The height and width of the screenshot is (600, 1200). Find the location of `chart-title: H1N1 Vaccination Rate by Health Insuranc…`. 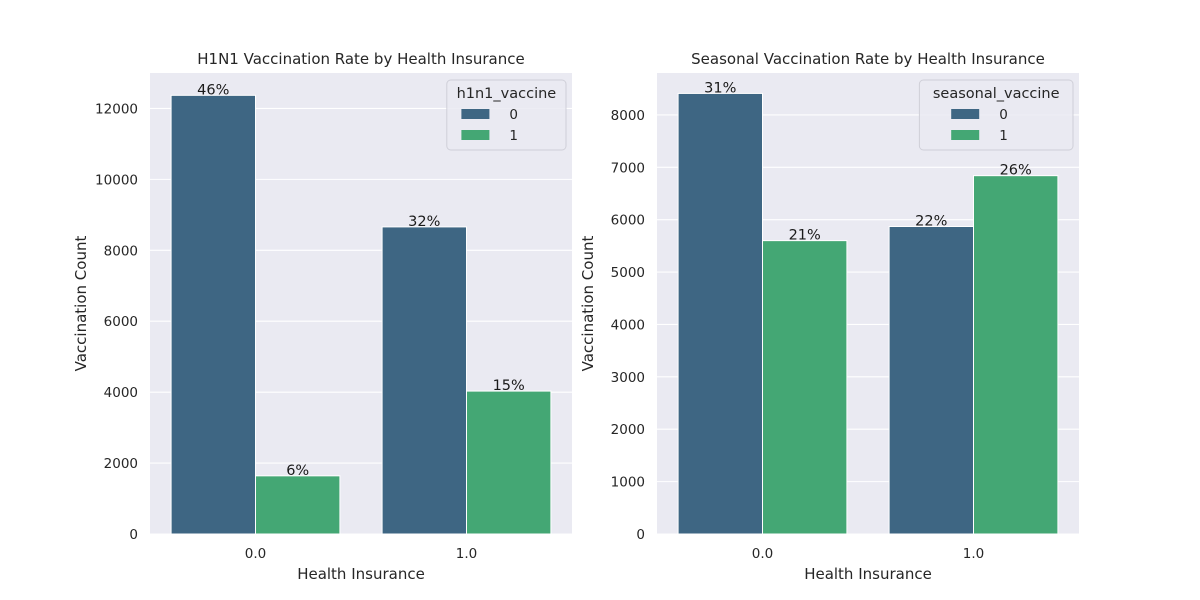

chart-title: H1N1 Vaccination Rate by Health Insuranc… is located at coordinates (360, 59).